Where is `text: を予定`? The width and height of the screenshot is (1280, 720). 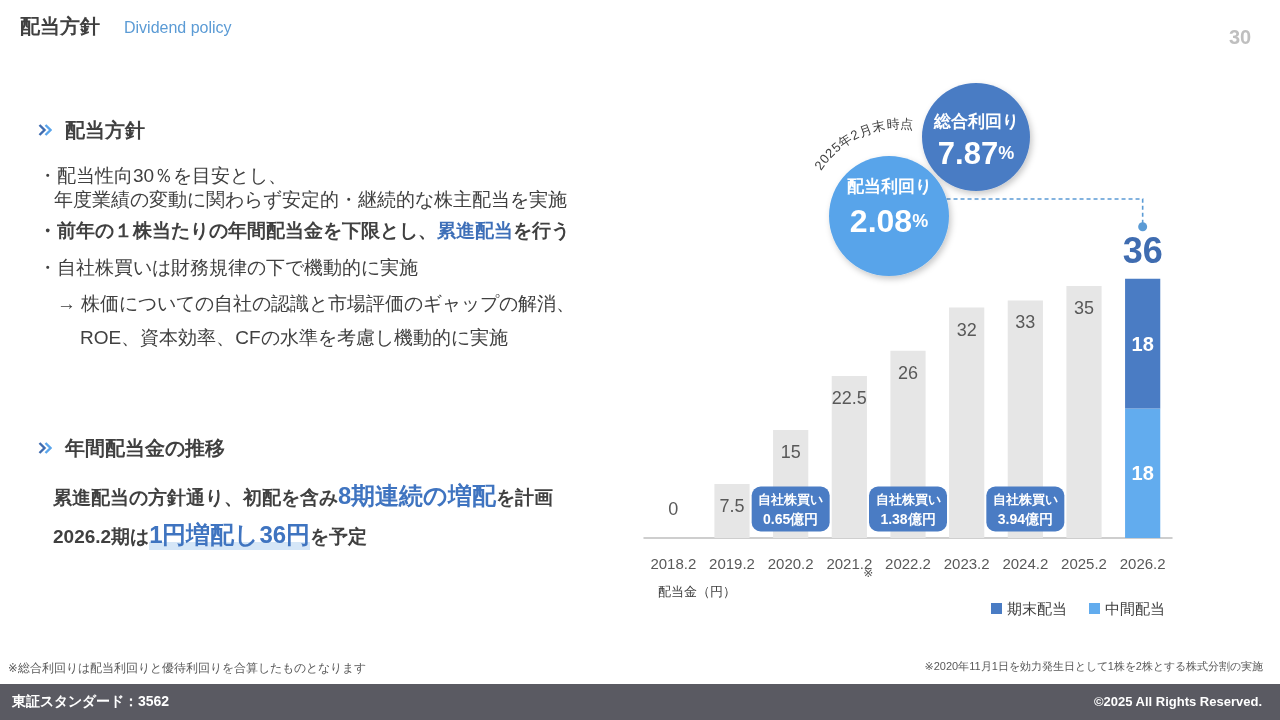 text: を予定 is located at coordinates (339, 537).